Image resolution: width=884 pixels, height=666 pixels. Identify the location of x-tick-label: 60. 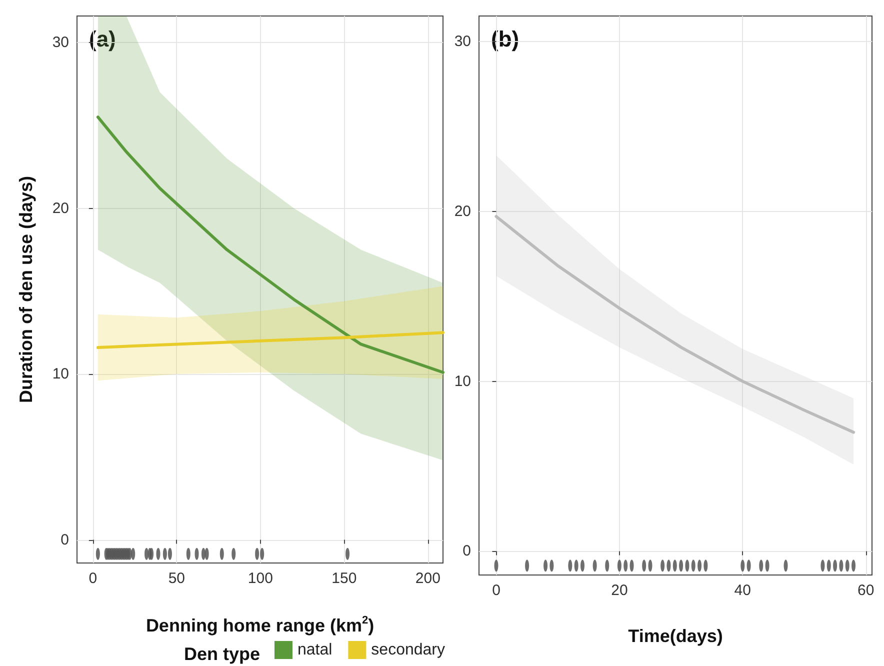
(865, 590).